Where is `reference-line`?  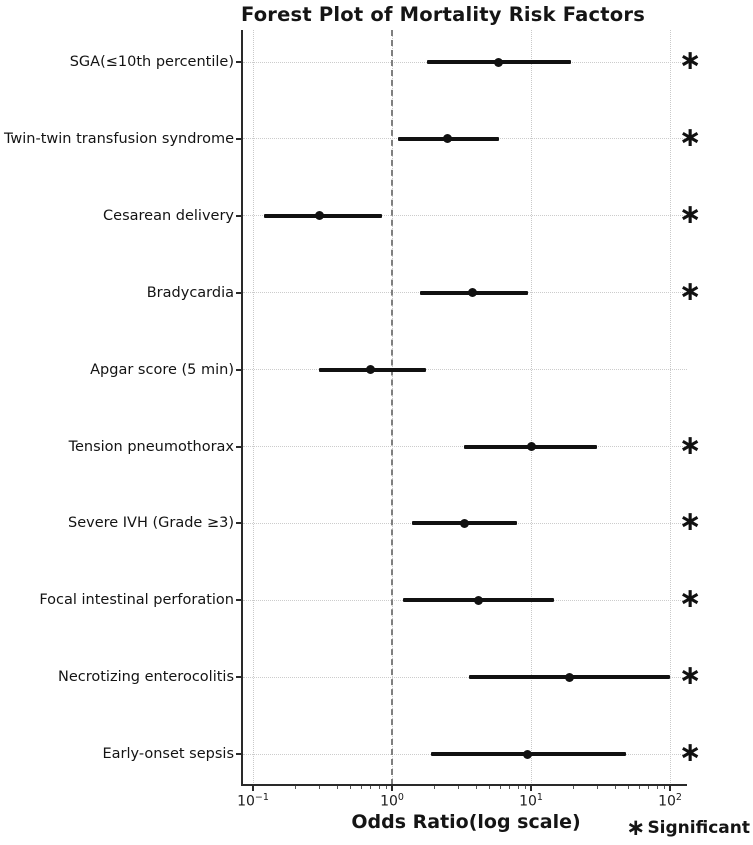
reference-line is located at coordinates (392, 407).